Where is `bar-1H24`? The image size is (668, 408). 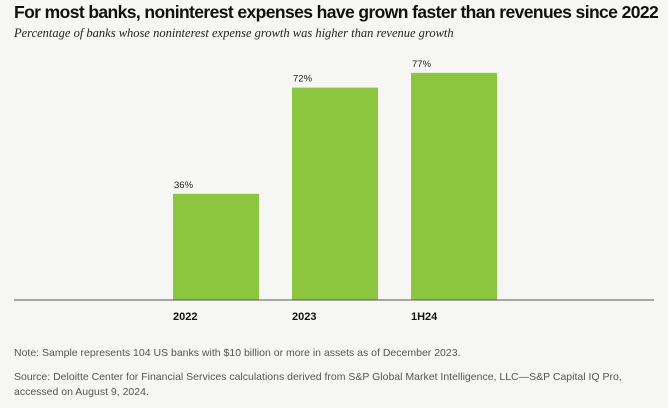
bar-1H24 is located at coordinates (454, 186).